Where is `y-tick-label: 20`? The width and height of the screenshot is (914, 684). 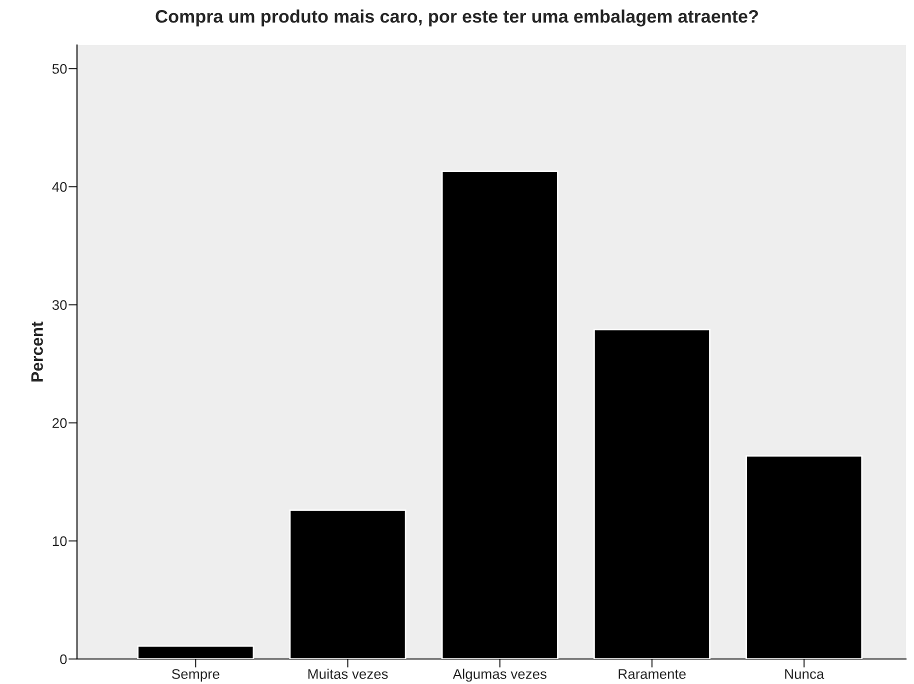
y-tick-label: 20 is located at coordinates (59, 423).